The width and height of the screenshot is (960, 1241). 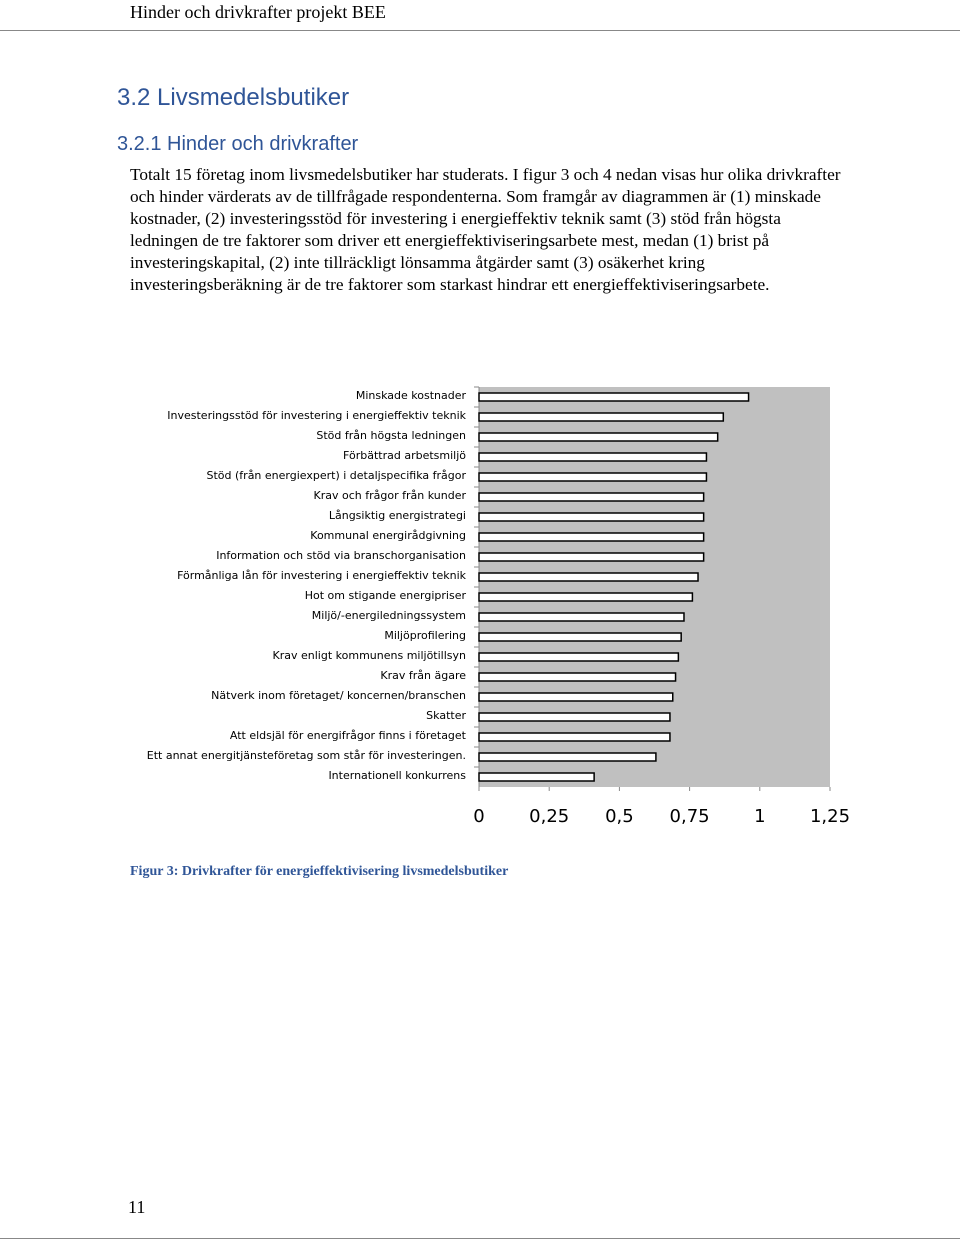 What do you see at coordinates (233, 97) in the screenshot?
I see `section-heading: 3.2 Livsmedelsbutiker` at bounding box center [233, 97].